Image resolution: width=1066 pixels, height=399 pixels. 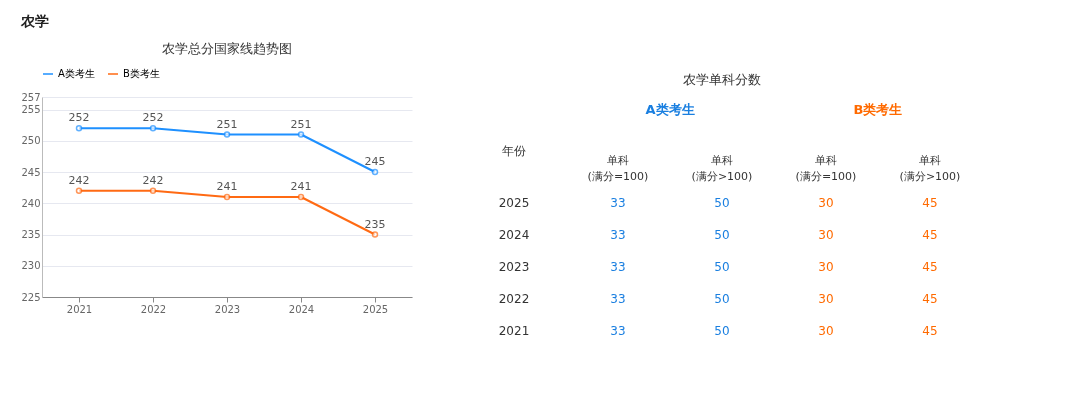 What do you see at coordinates (153, 309) in the screenshot?
I see `x-tick-label: 2022` at bounding box center [153, 309].